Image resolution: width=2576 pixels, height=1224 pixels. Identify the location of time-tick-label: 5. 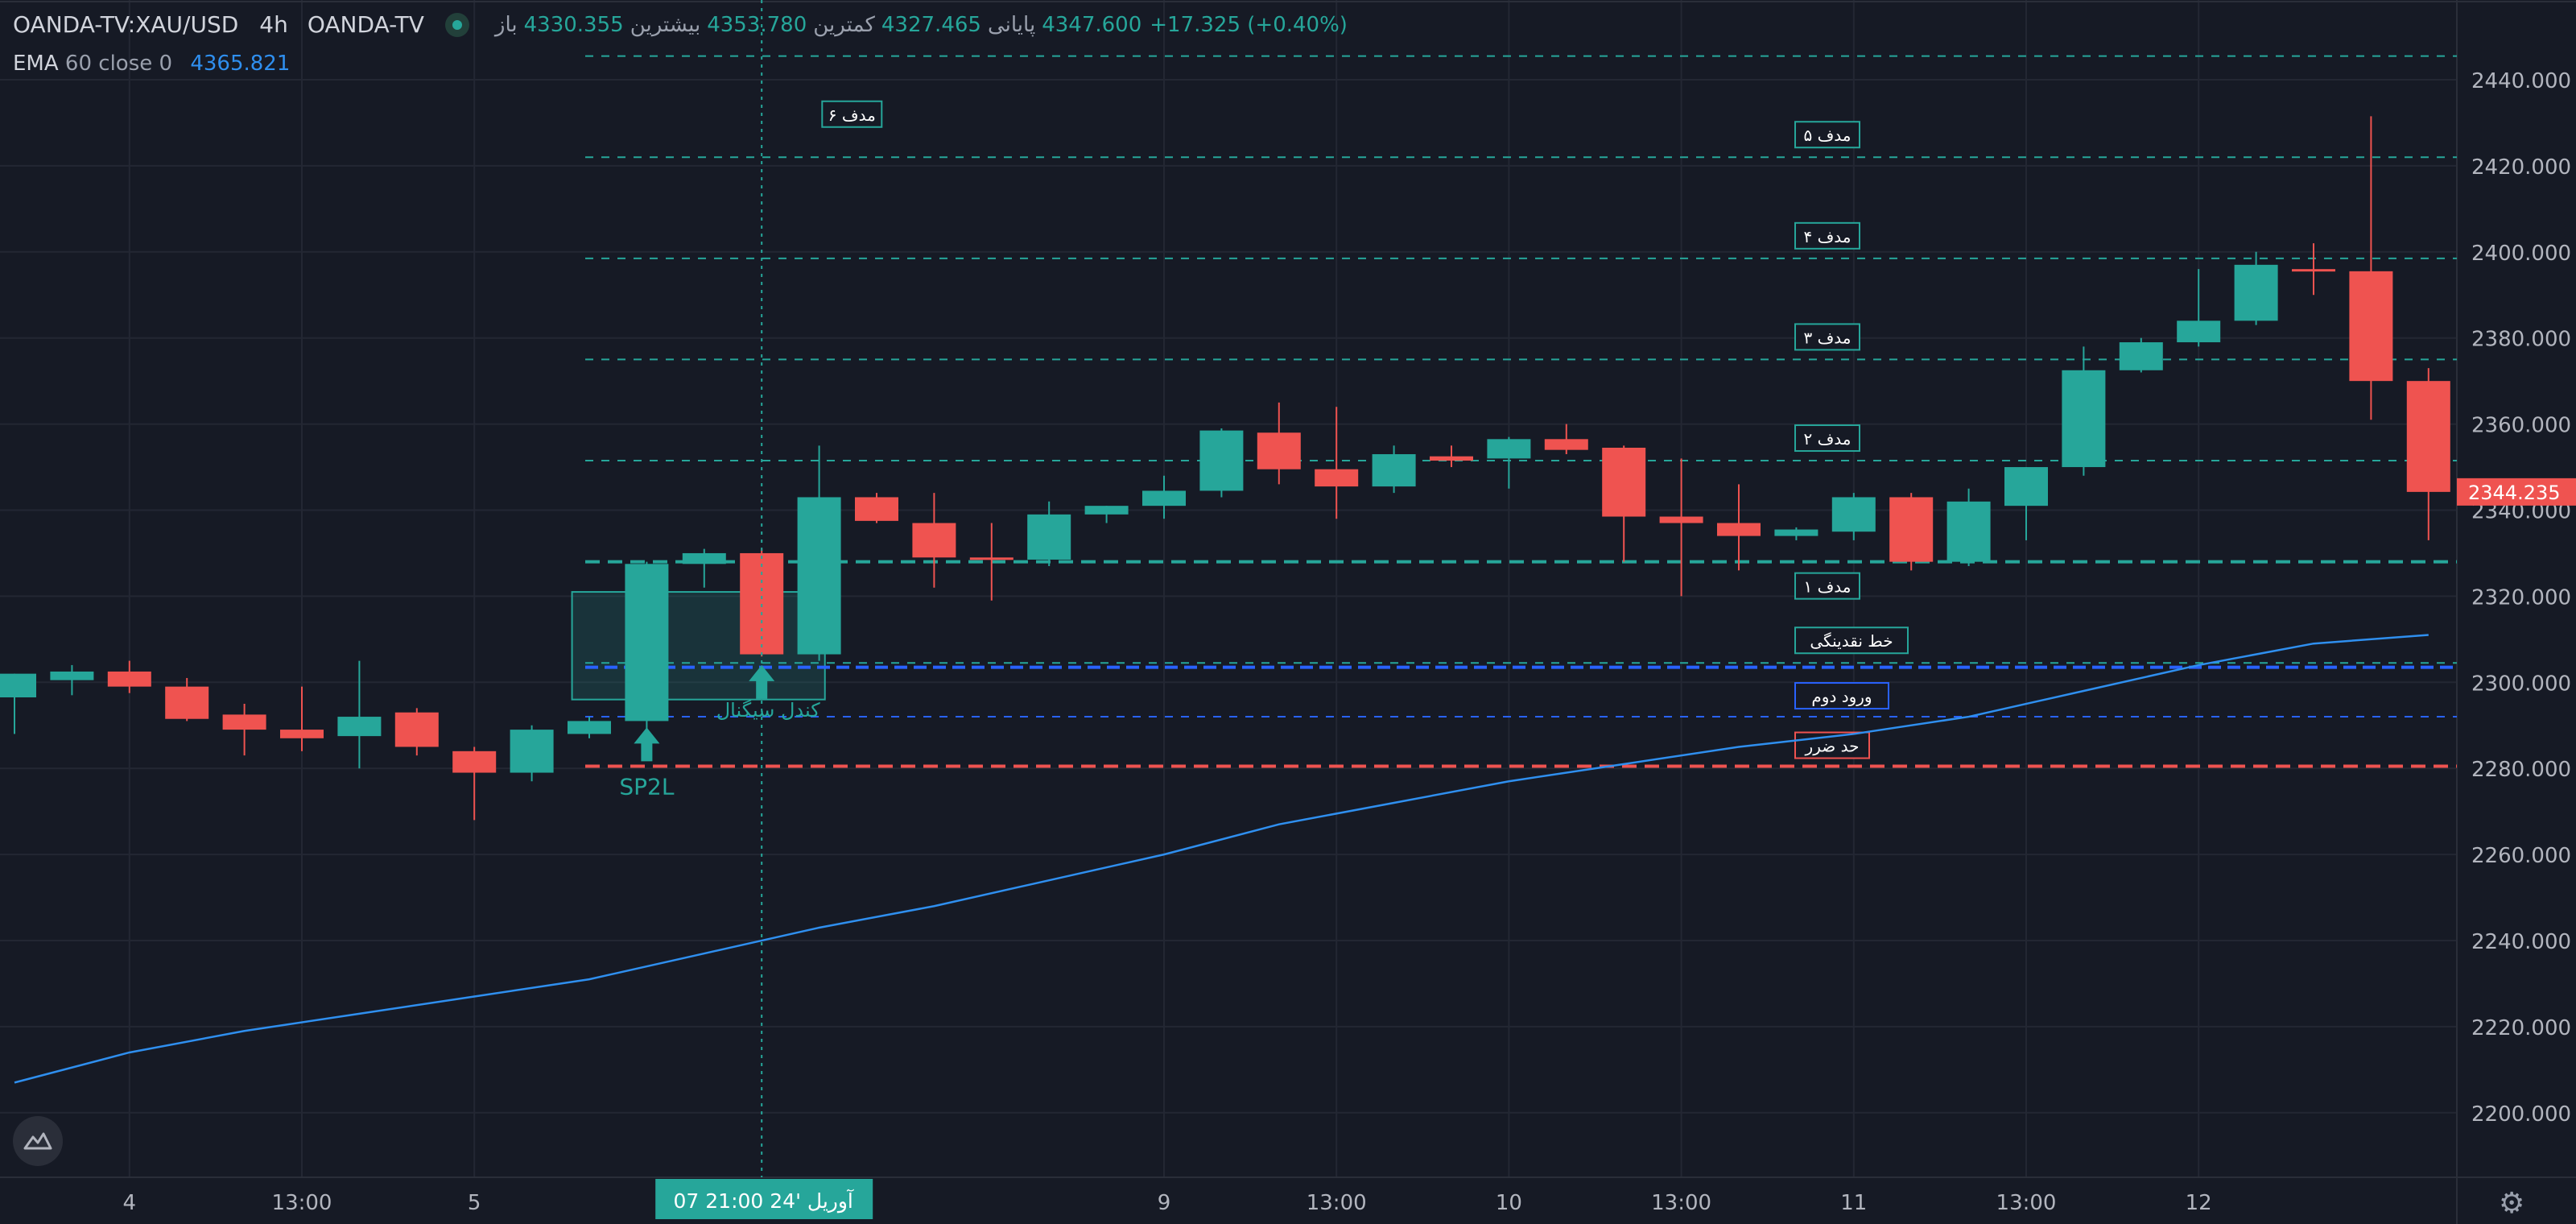
(474, 1203).